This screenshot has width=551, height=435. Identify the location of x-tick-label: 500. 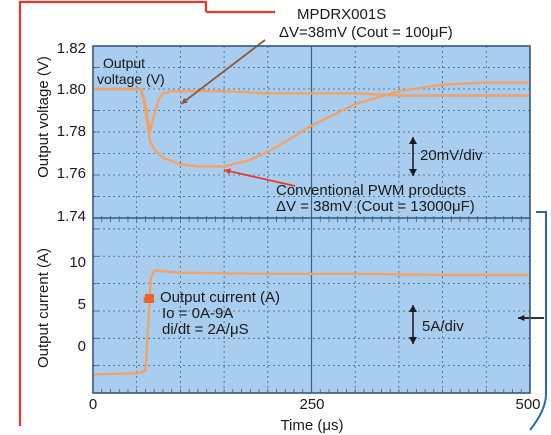
(527, 404).